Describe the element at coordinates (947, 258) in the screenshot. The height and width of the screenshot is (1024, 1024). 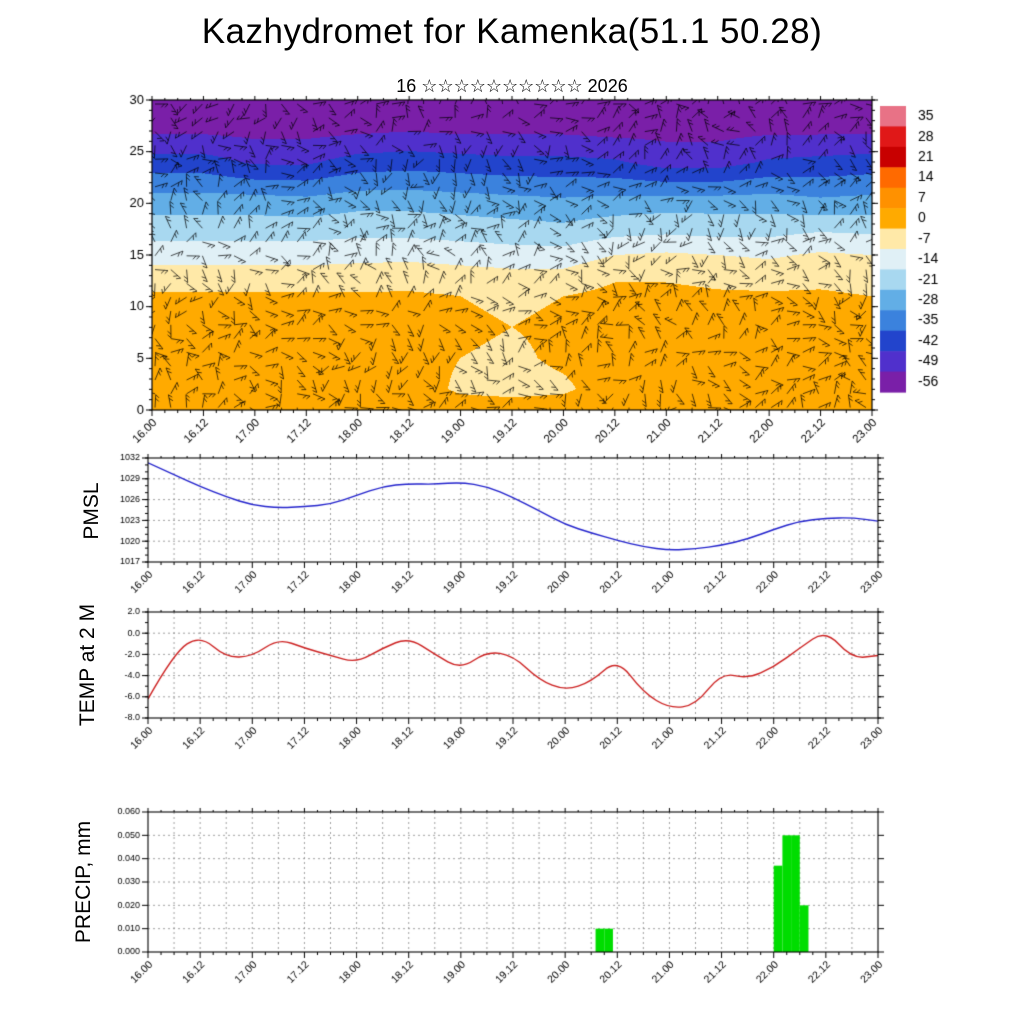
I see `temperature-colorbar` at that location.